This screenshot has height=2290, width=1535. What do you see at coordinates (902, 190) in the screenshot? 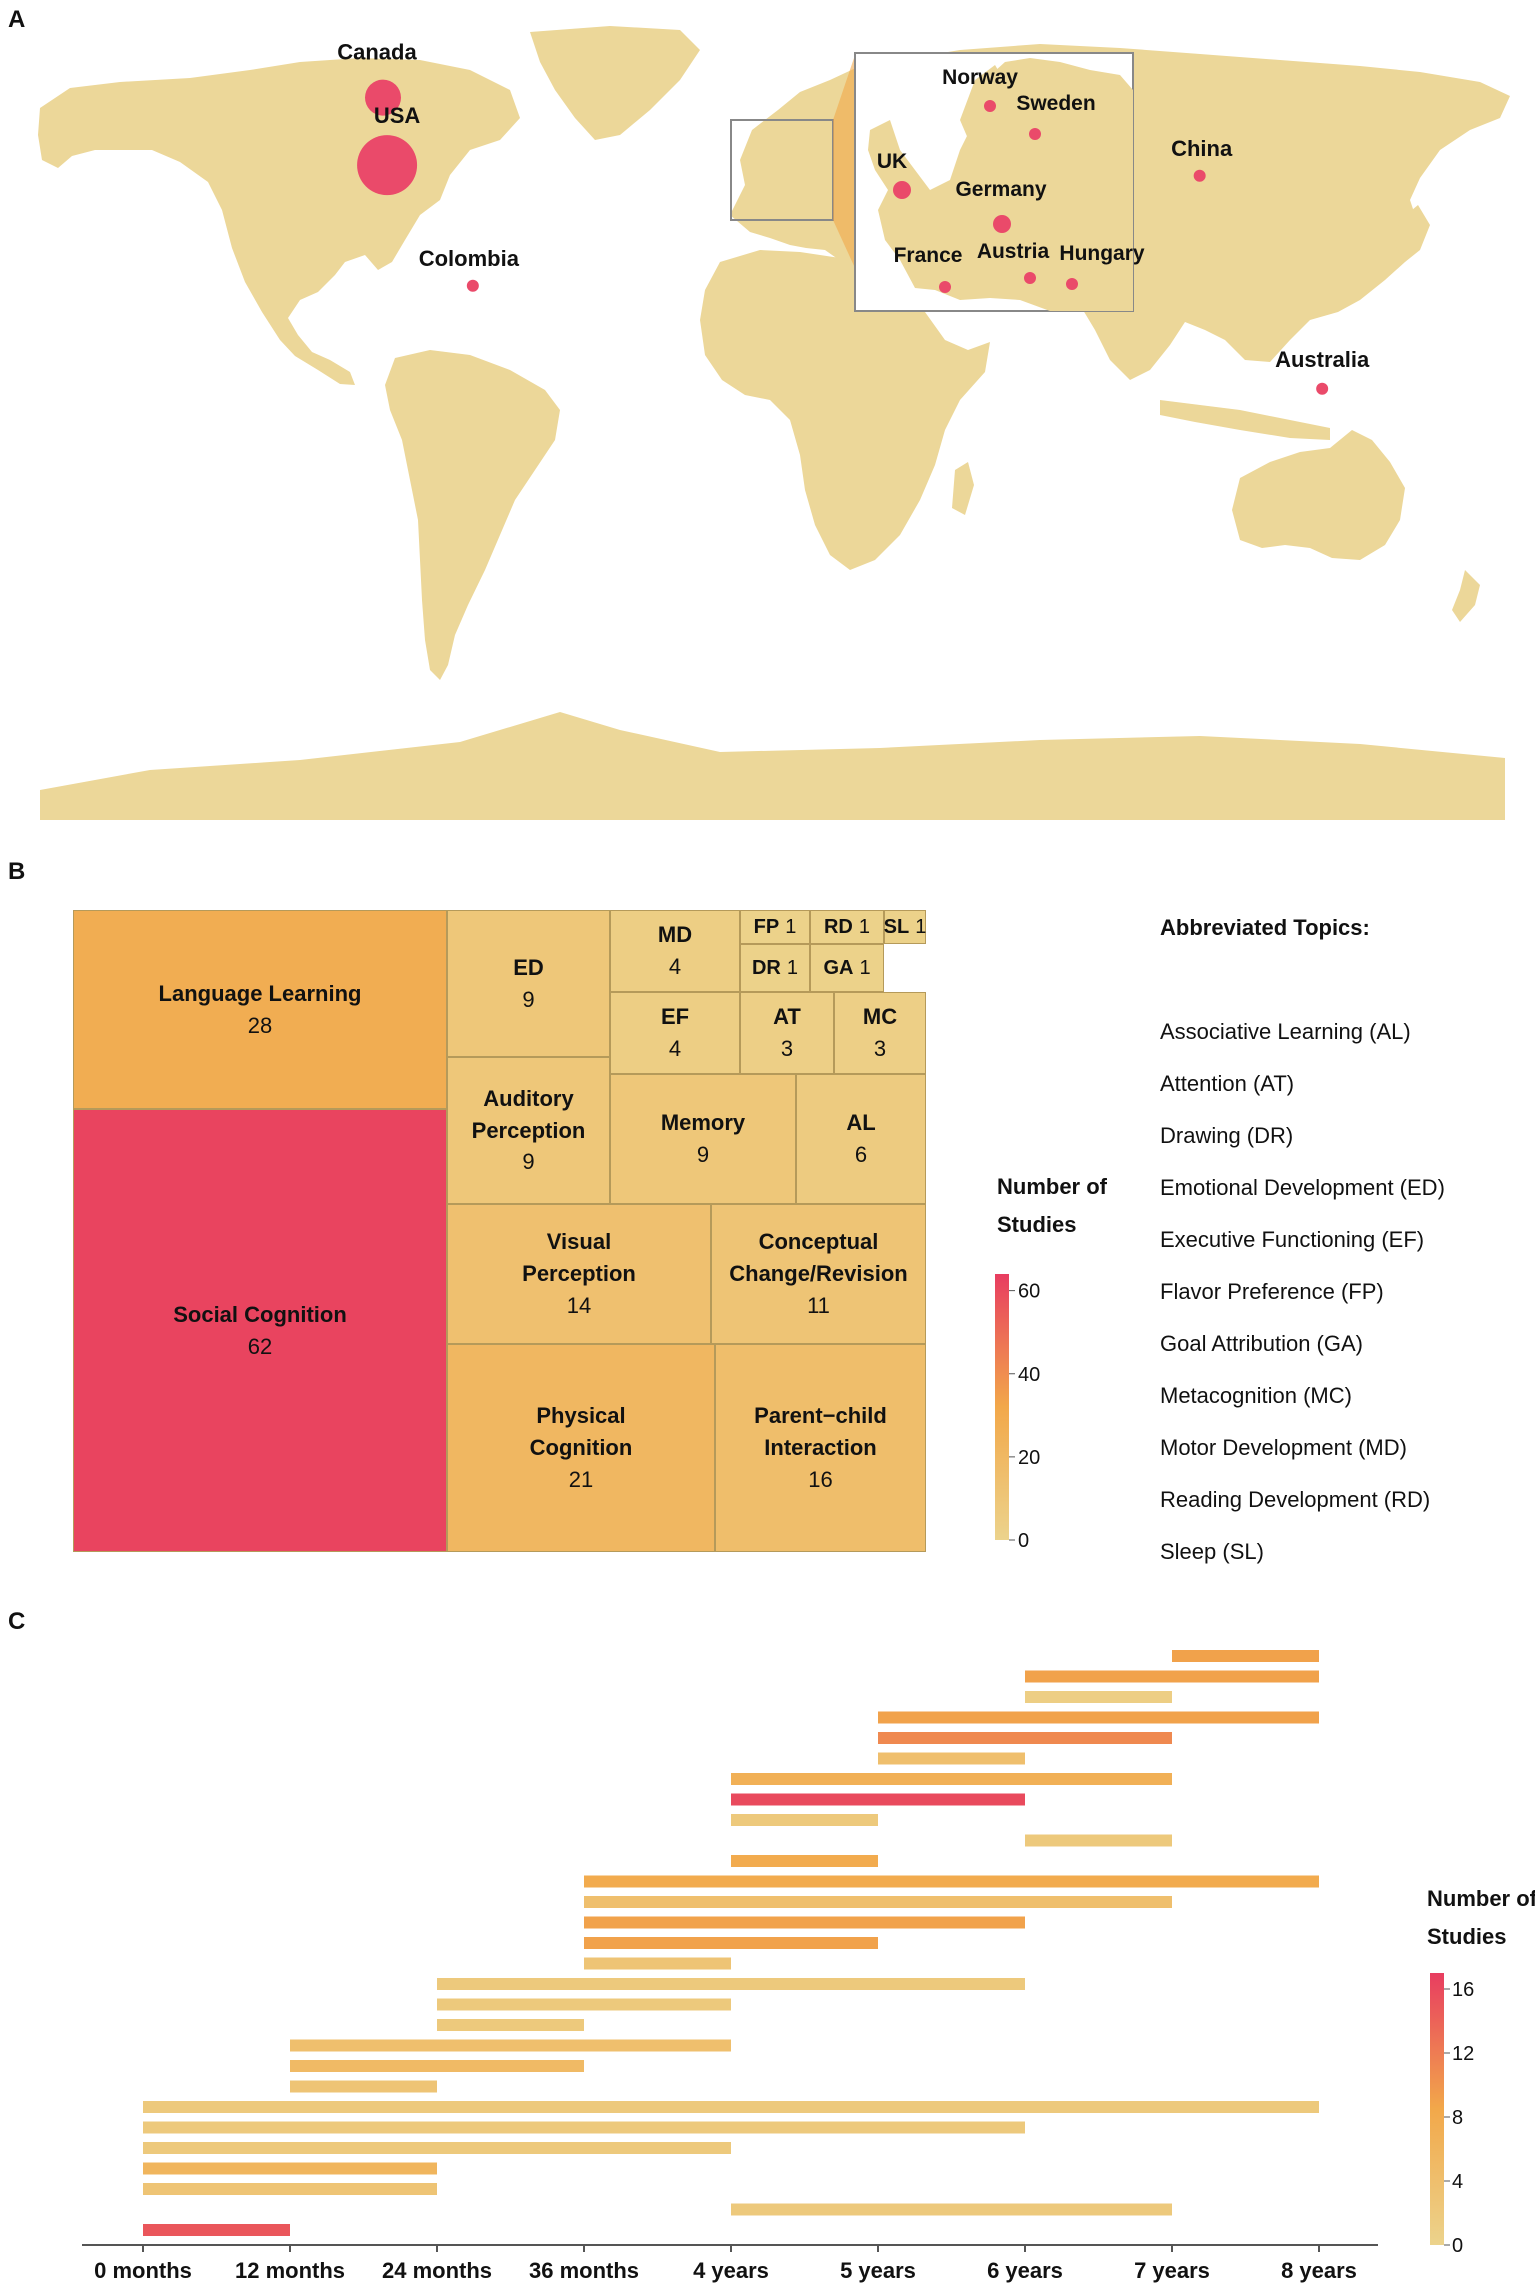
I see `marker-uk` at bounding box center [902, 190].